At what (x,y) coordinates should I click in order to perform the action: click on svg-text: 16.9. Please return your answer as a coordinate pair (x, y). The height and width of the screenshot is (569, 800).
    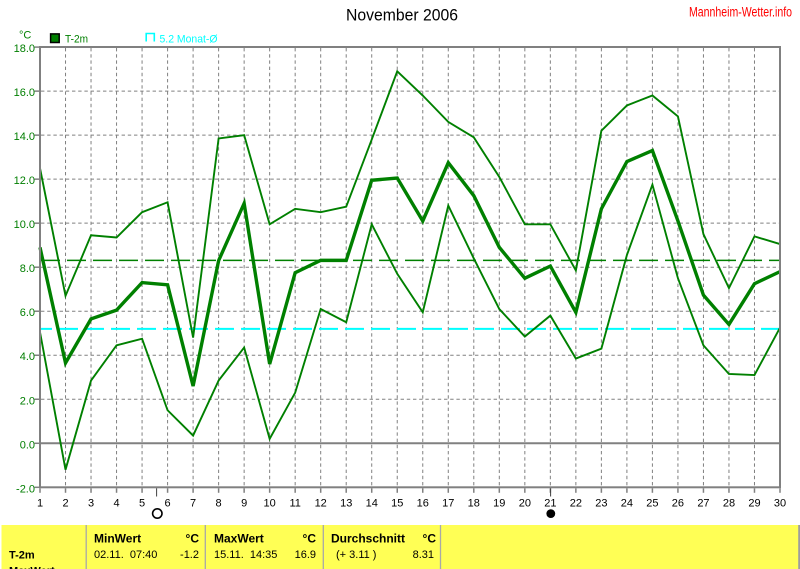
    Looking at the image, I should click on (305, 555).